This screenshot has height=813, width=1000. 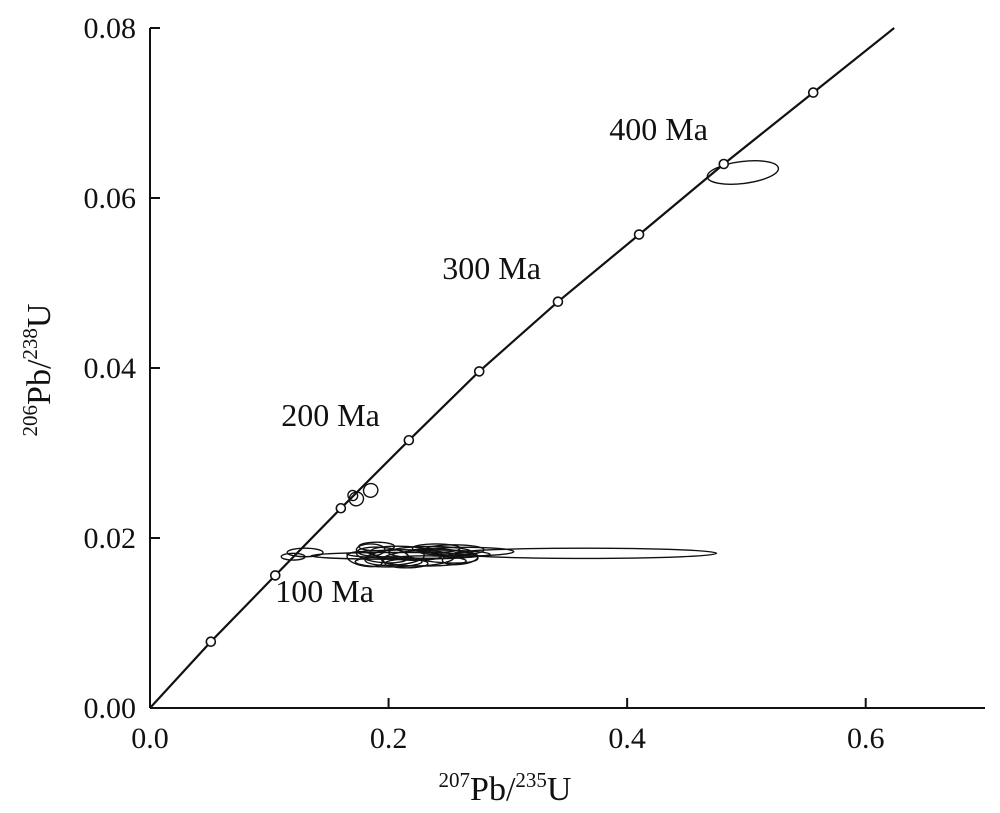 I want to click on y-tick-label: 0.06, so click(x=110, y=198).